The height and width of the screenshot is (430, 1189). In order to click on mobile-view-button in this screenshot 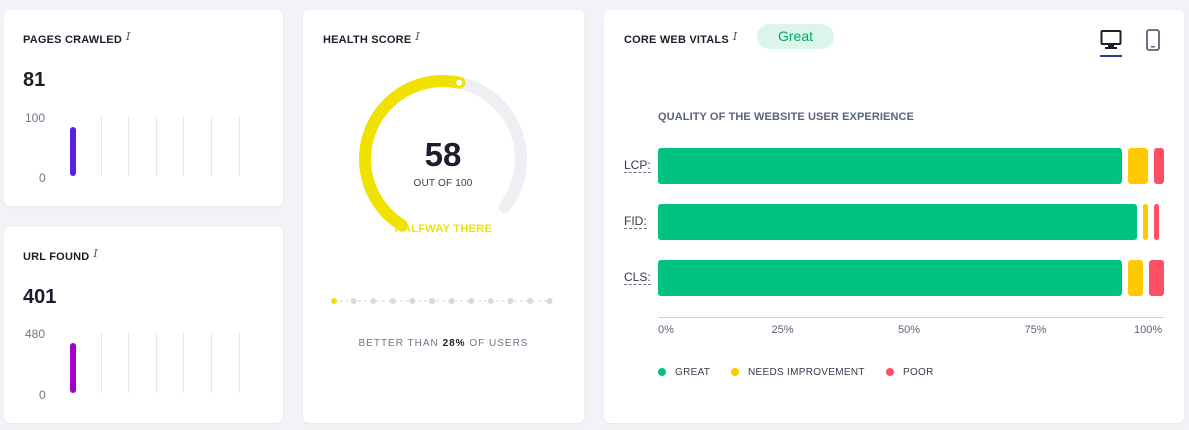, I will do `click(1153, 40)`.